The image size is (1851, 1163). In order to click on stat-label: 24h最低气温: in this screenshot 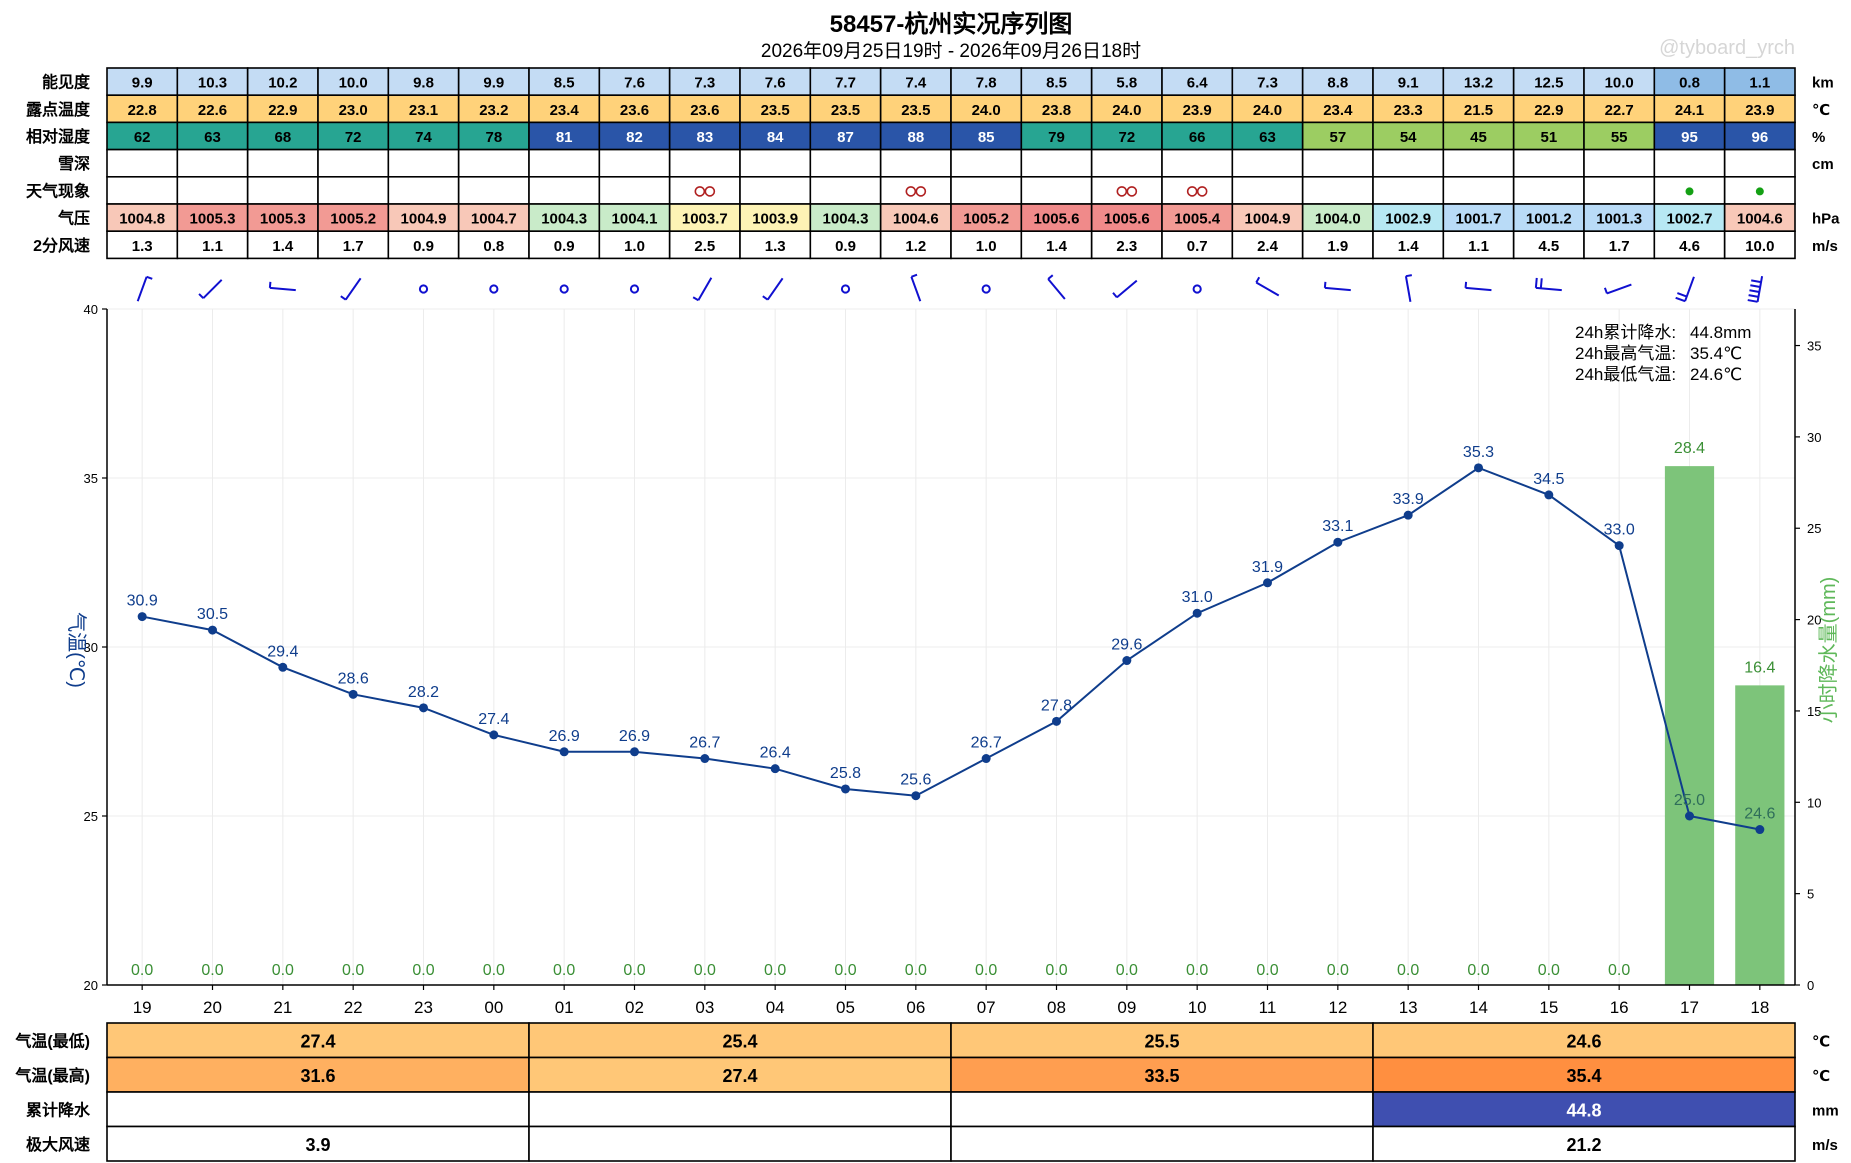, I will do `click(1625, 374)`.